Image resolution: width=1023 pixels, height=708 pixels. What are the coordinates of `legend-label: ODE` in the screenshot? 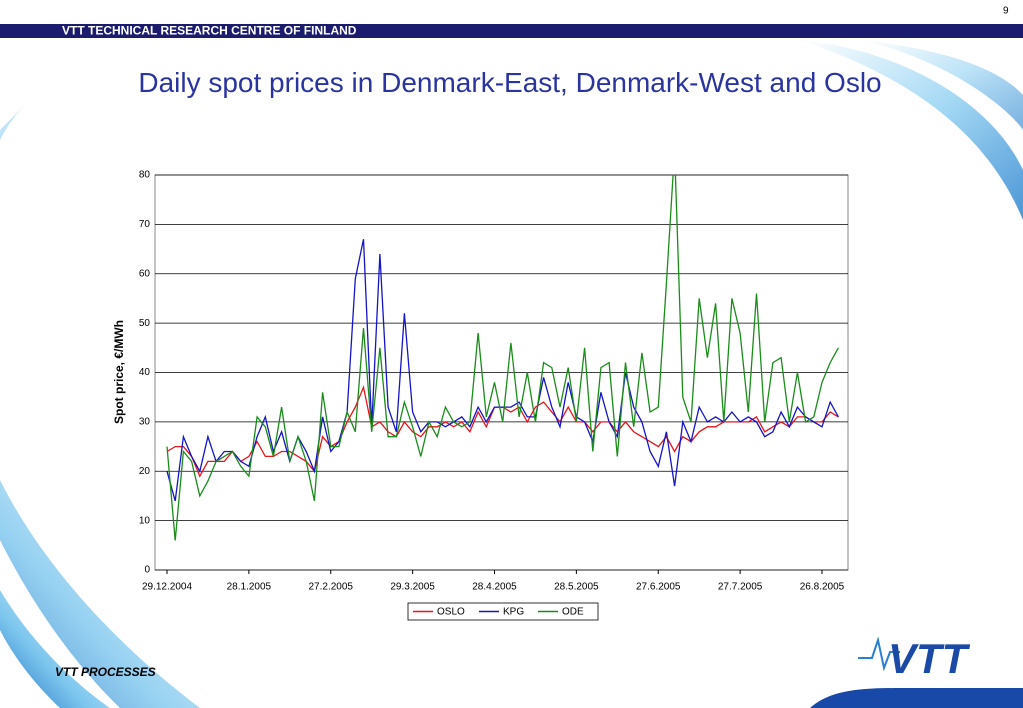 It's located at (573, 612).